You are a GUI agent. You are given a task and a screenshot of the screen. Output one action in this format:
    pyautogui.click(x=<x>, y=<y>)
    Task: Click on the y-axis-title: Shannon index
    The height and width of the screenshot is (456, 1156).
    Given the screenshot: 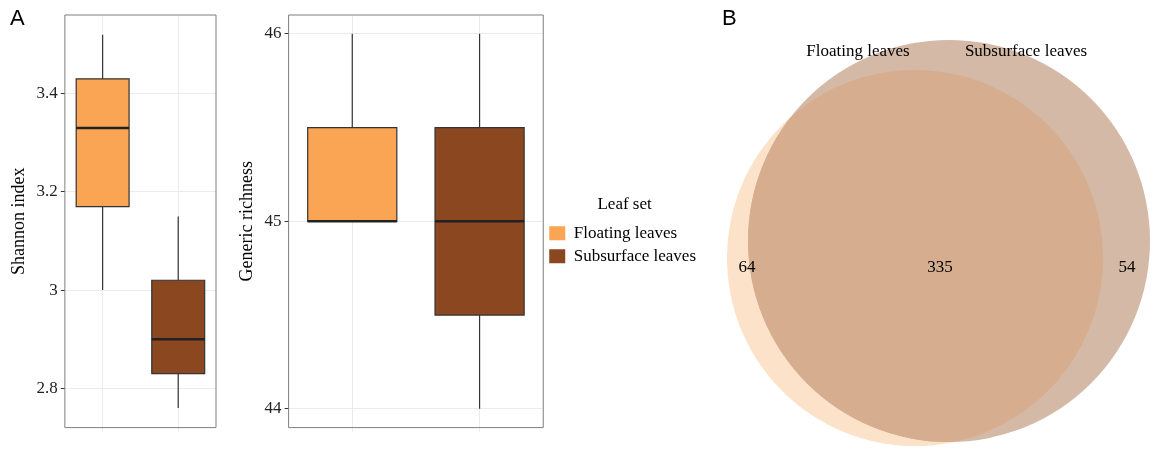 What is the action you would take?
    pyautogui.click(x=17, y=221)
    